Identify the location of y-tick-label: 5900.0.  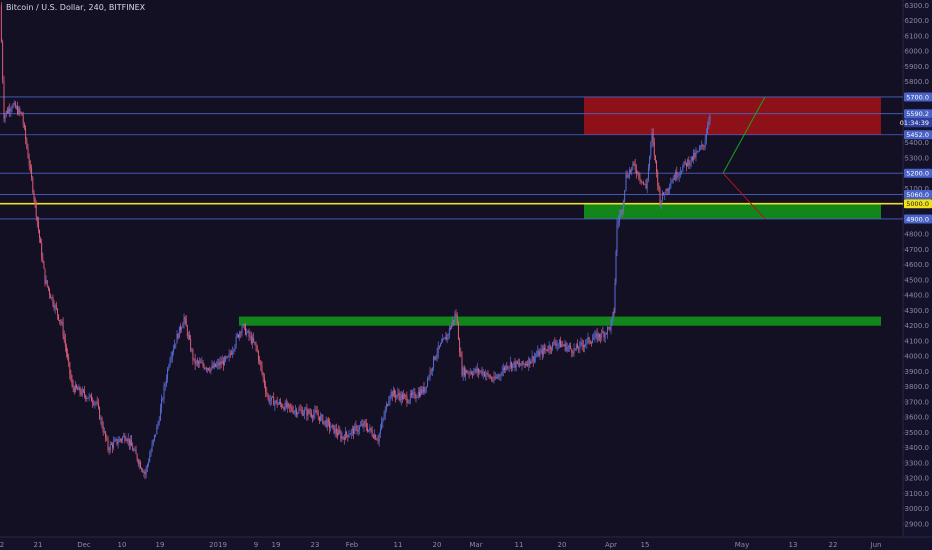
(917, 67).